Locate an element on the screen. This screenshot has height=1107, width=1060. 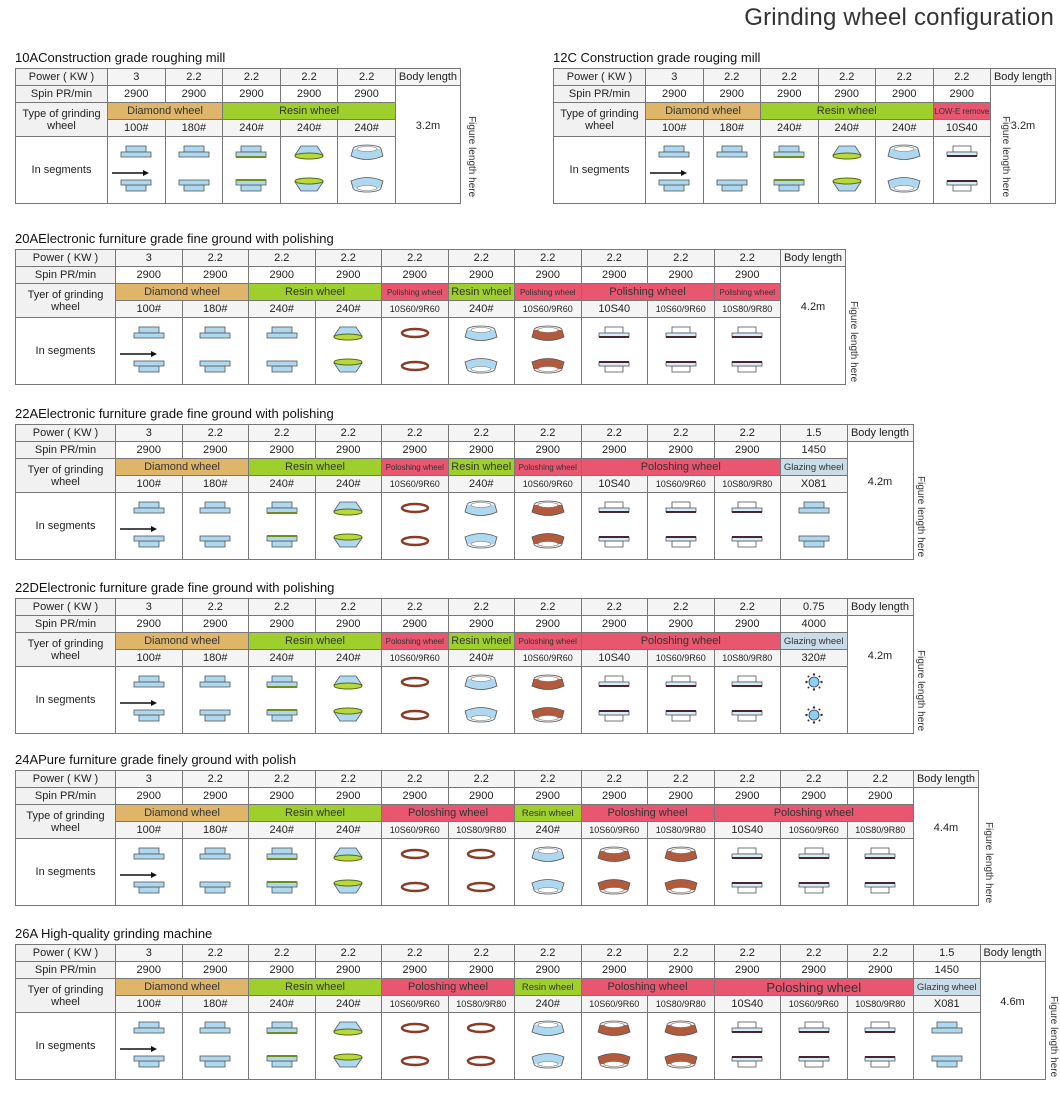
section-title: 26A High-quality grinding machine is located at coordinates (114, 933).